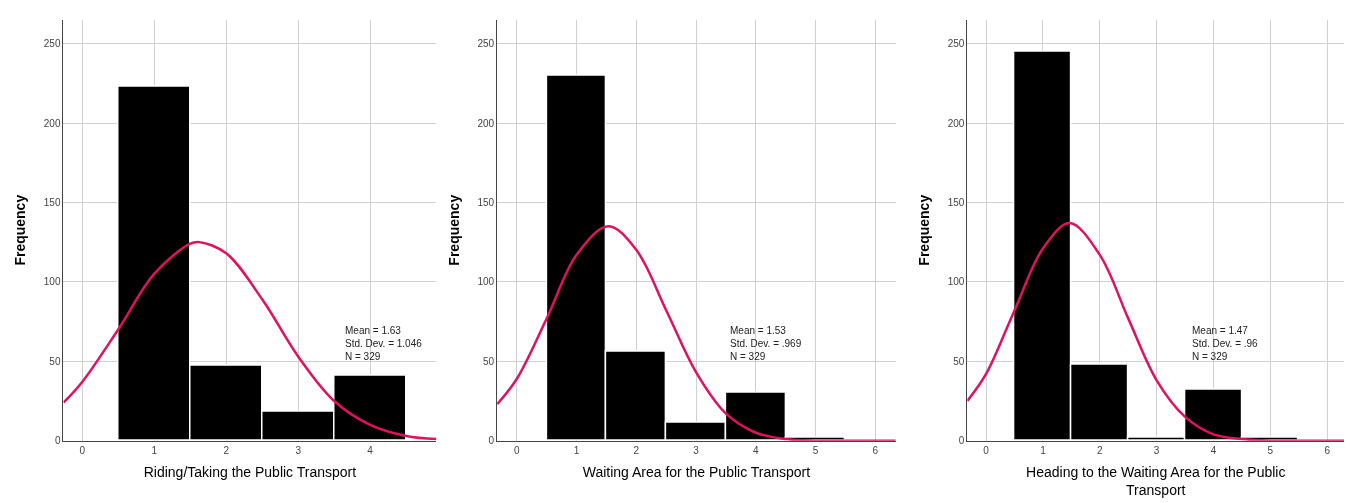 The image size is (1351, 503). What do you see at coordinates (766, 343) in the screenshot?
I see `annotation: Mean = 1.53 Std. Dev. = .969 N = 329` at bounding box center [766, 343].